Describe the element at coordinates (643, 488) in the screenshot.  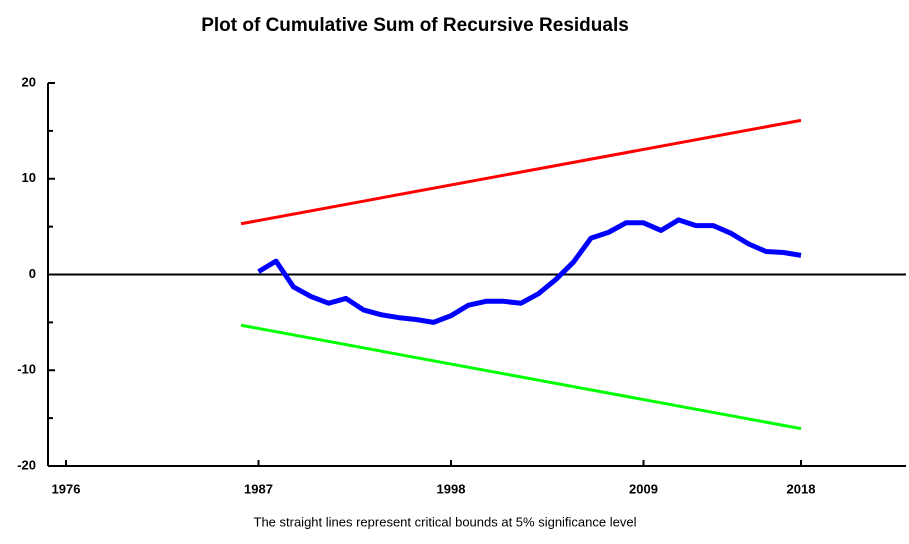
I see `x-tick-label: 2009` at that location.